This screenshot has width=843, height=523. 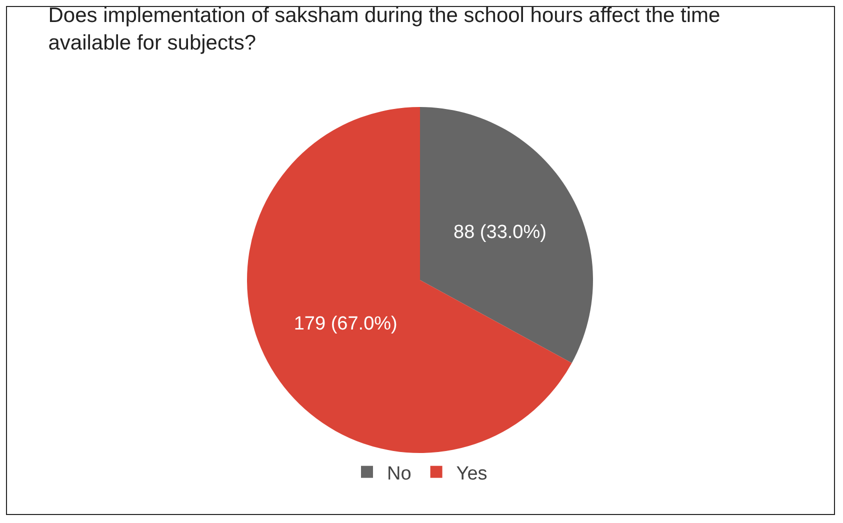 I want to click on data-label: 179 (67.0%), so click(x=346, y=324).